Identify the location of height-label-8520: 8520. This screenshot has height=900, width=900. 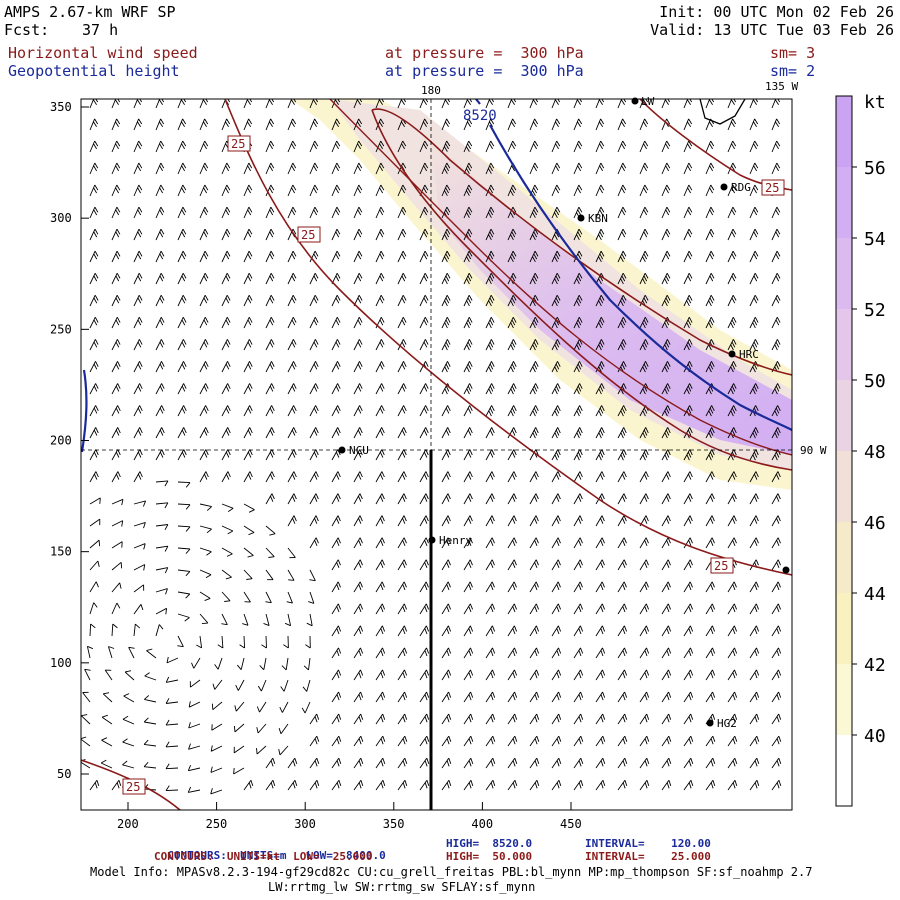
(480, 116).